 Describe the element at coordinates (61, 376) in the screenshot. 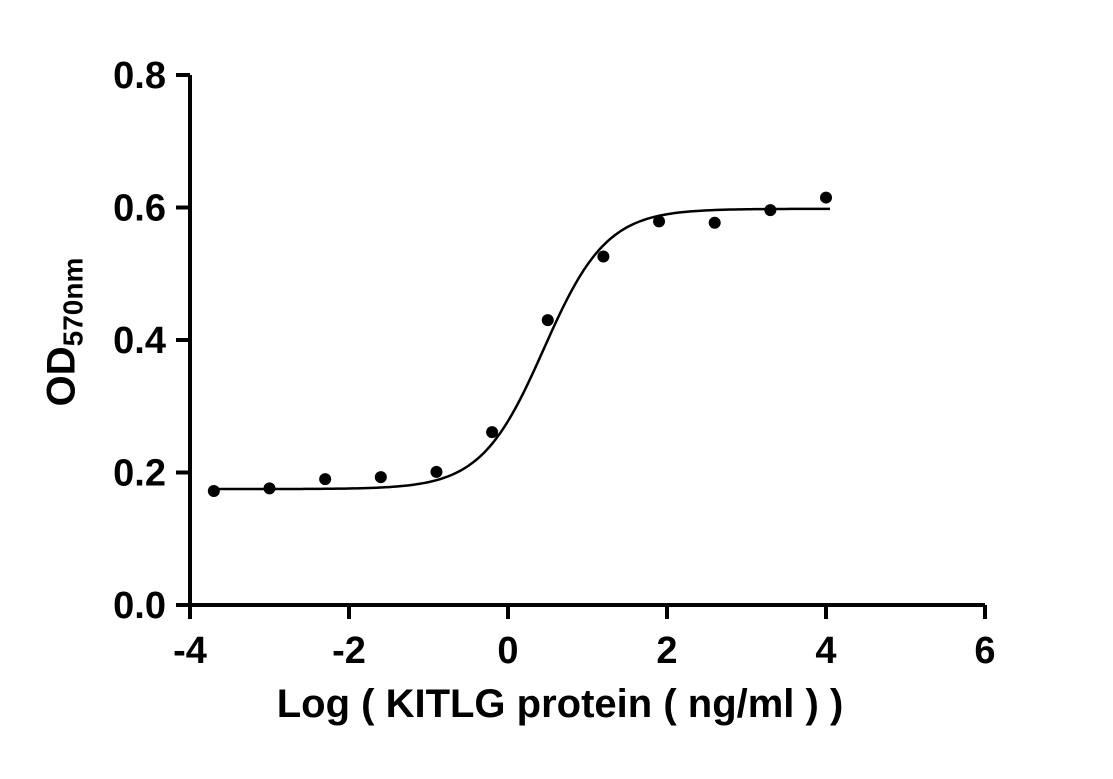

I see `y-axis-title-main: OD` at that location.